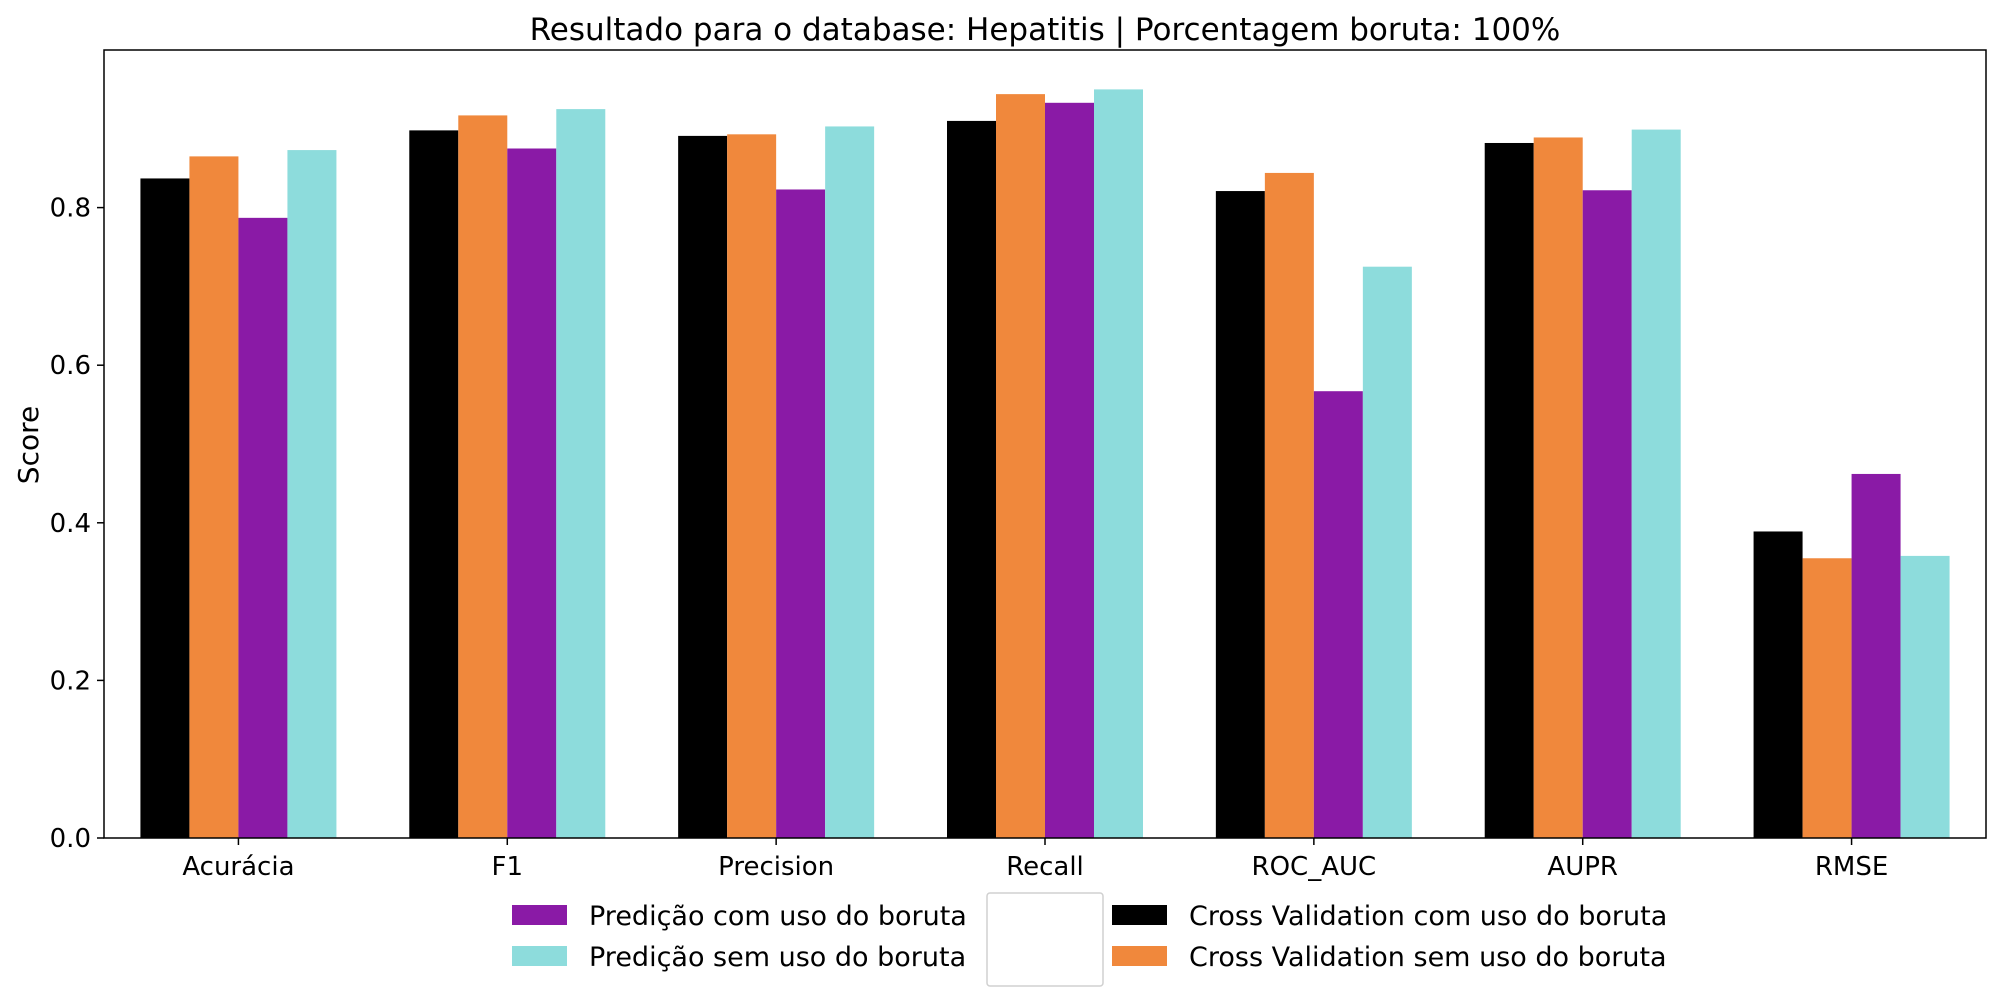 This screenshot has width=2000, height=1000. Describe the element at coordinates (28, 445) in the screenshot. I see `y-axis-label: Score` at that location.